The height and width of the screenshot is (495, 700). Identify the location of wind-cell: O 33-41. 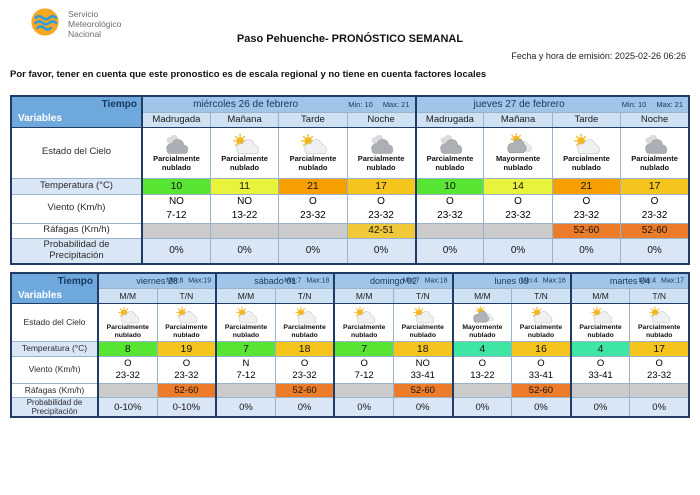
(541, 370).